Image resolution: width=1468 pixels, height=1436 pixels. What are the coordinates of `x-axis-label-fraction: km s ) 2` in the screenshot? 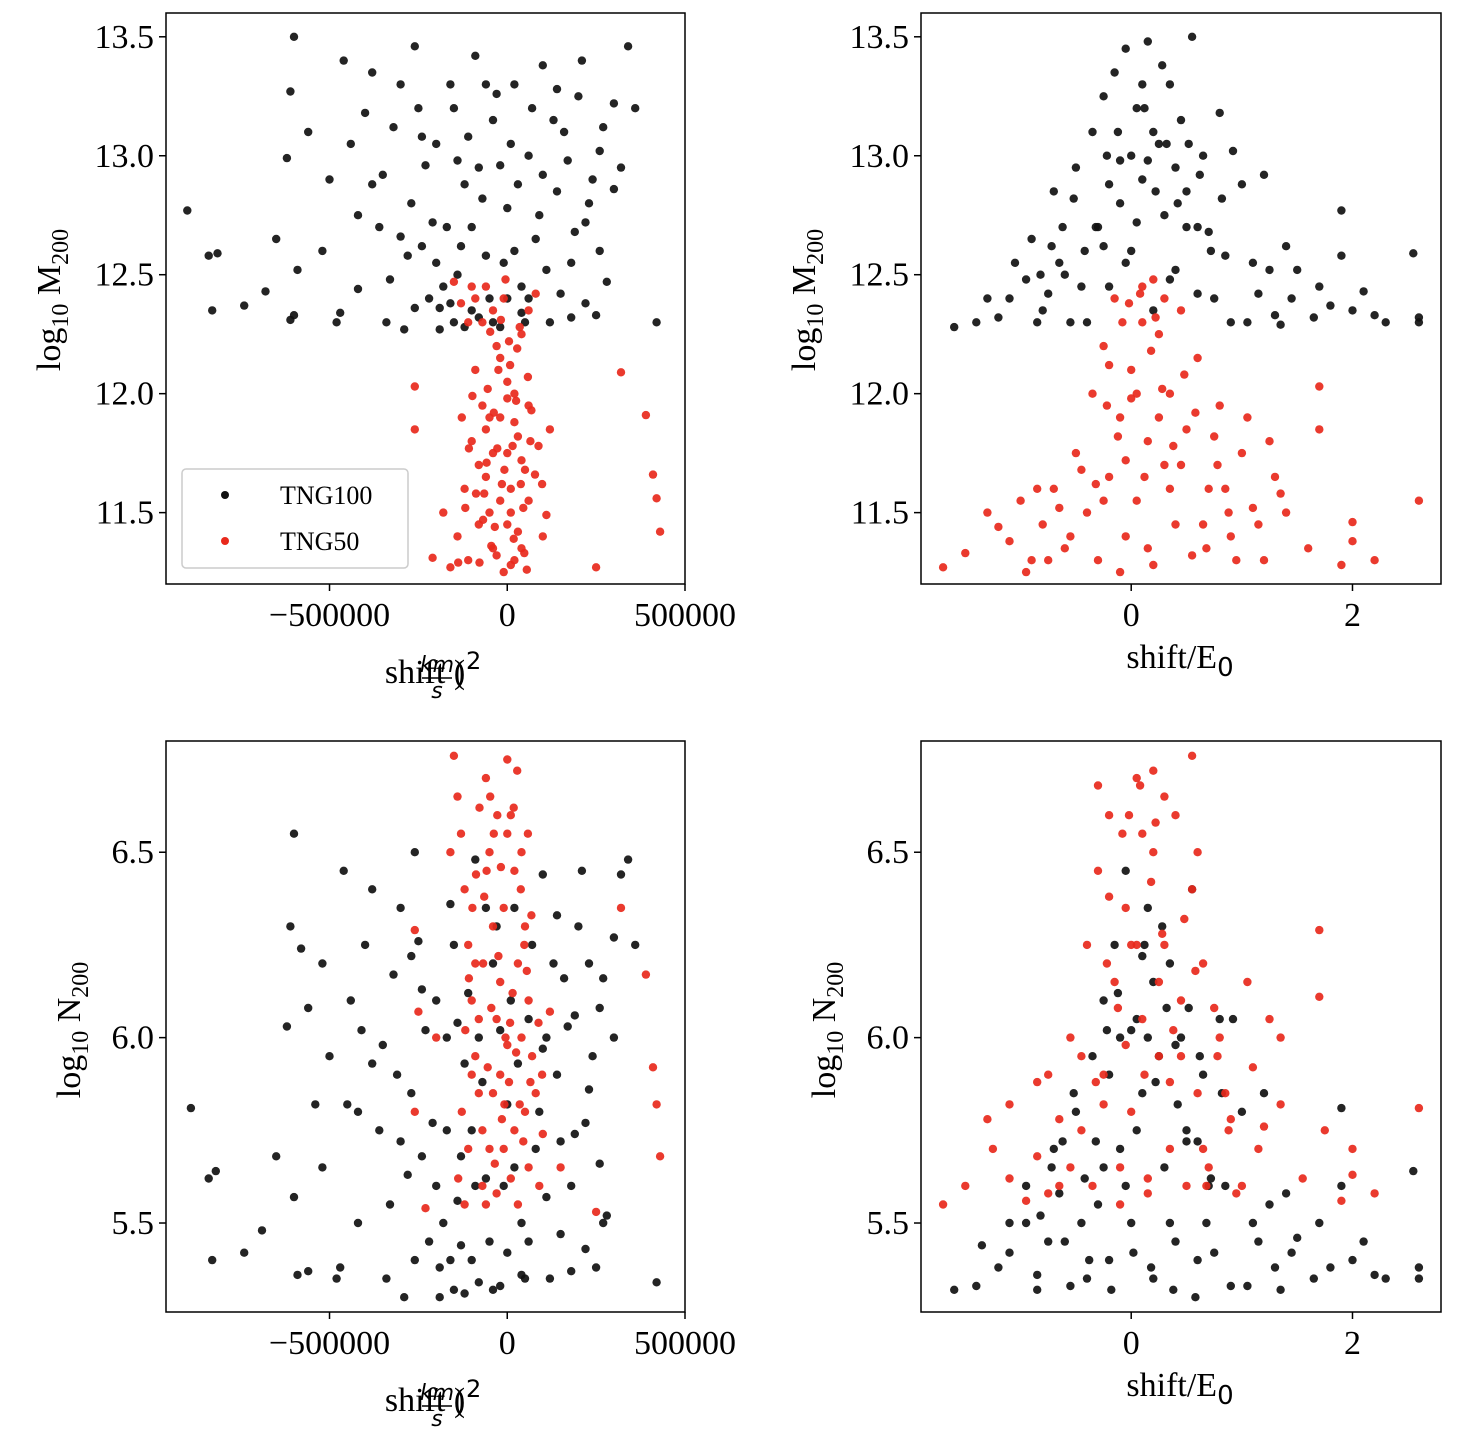 It's located at (450, 675).